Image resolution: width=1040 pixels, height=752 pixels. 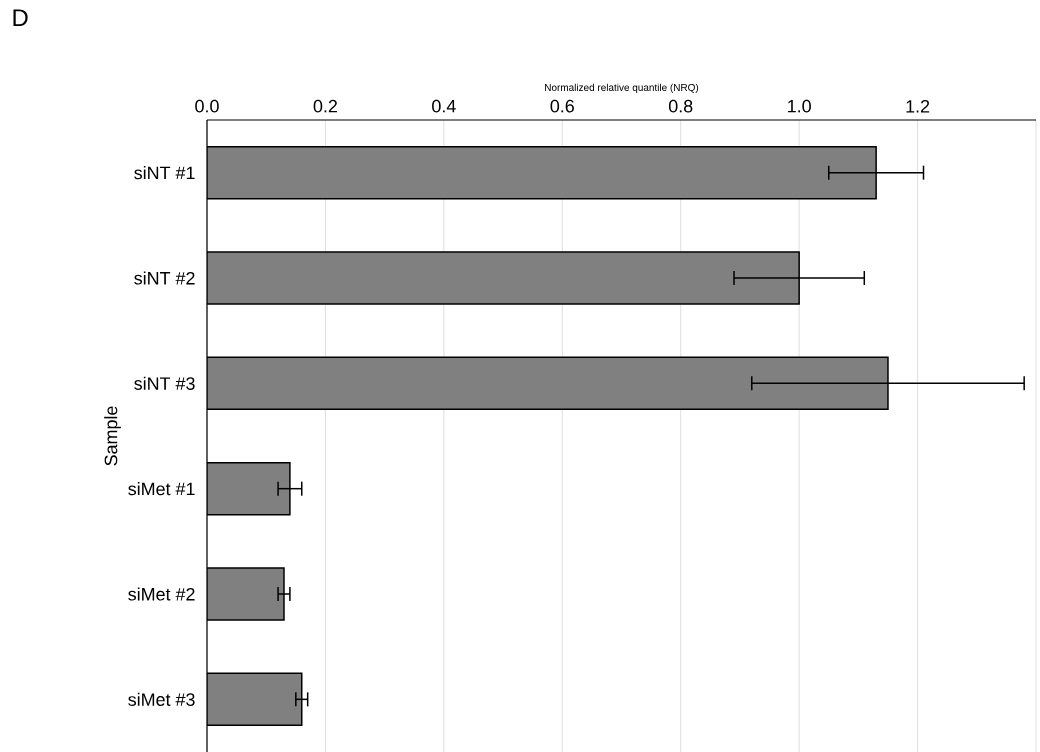 What do you see at coordinates (918, 106) in the screenshot?
I see `x-tick-label: 1.2` at bounding box center [918, 106].